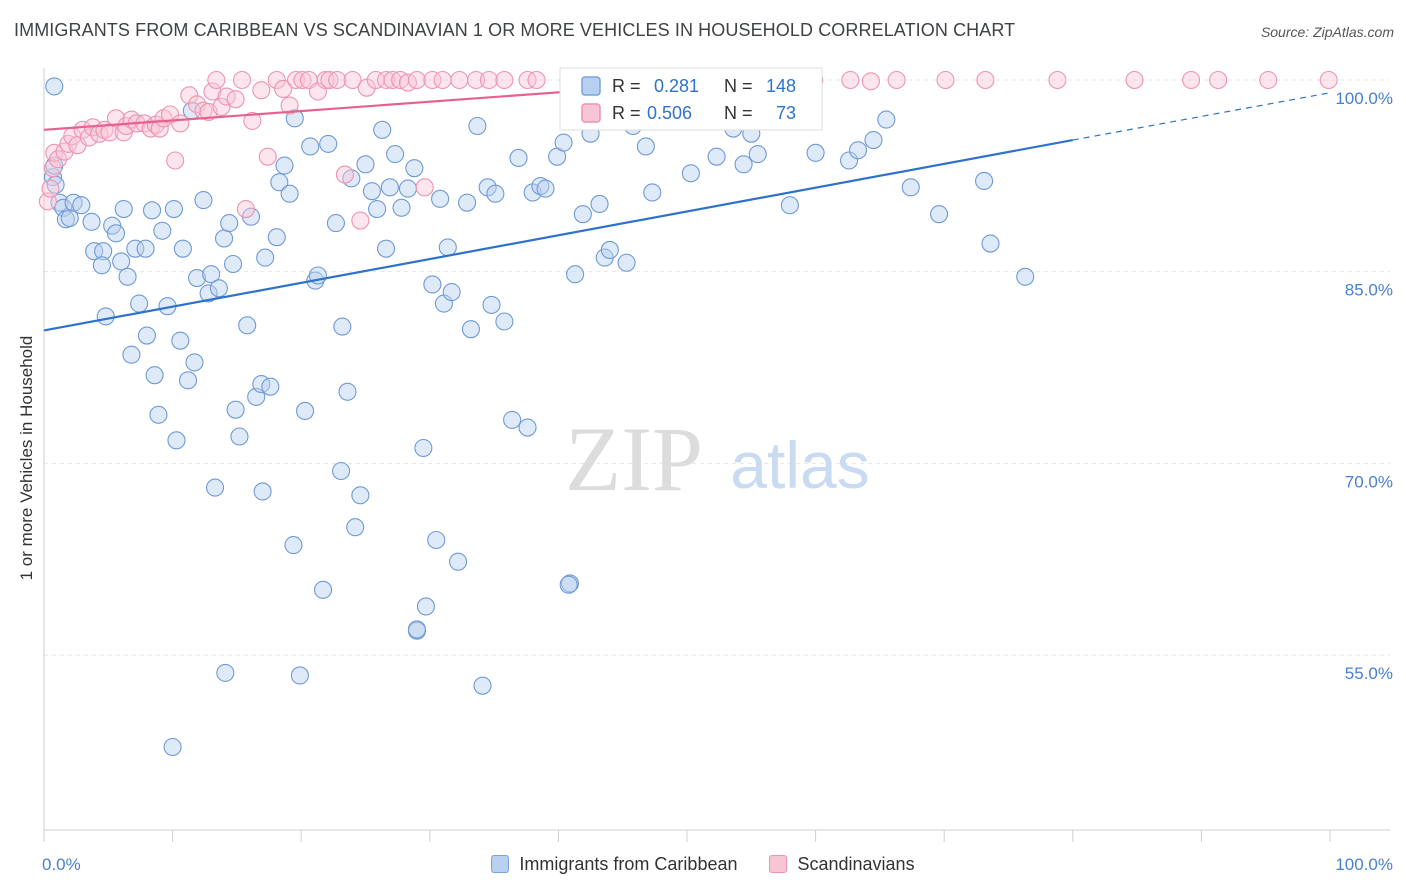 This screenshot has height=892, width=1406. Describe the element at coordinates (786, 113) in the screenshot. I see `legend-n-value-pink: 73` at that location.